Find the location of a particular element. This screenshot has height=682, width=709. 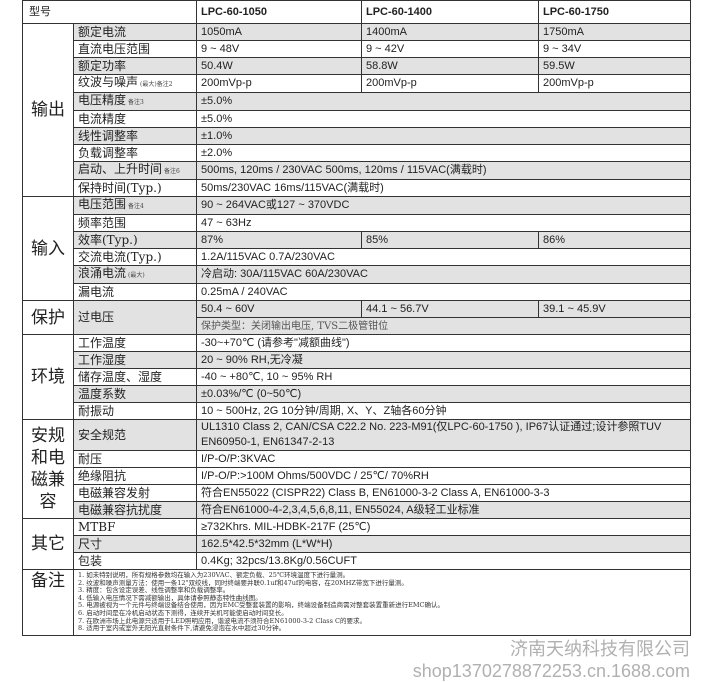

group-label: 输出 is located at coordinates (48, 110).